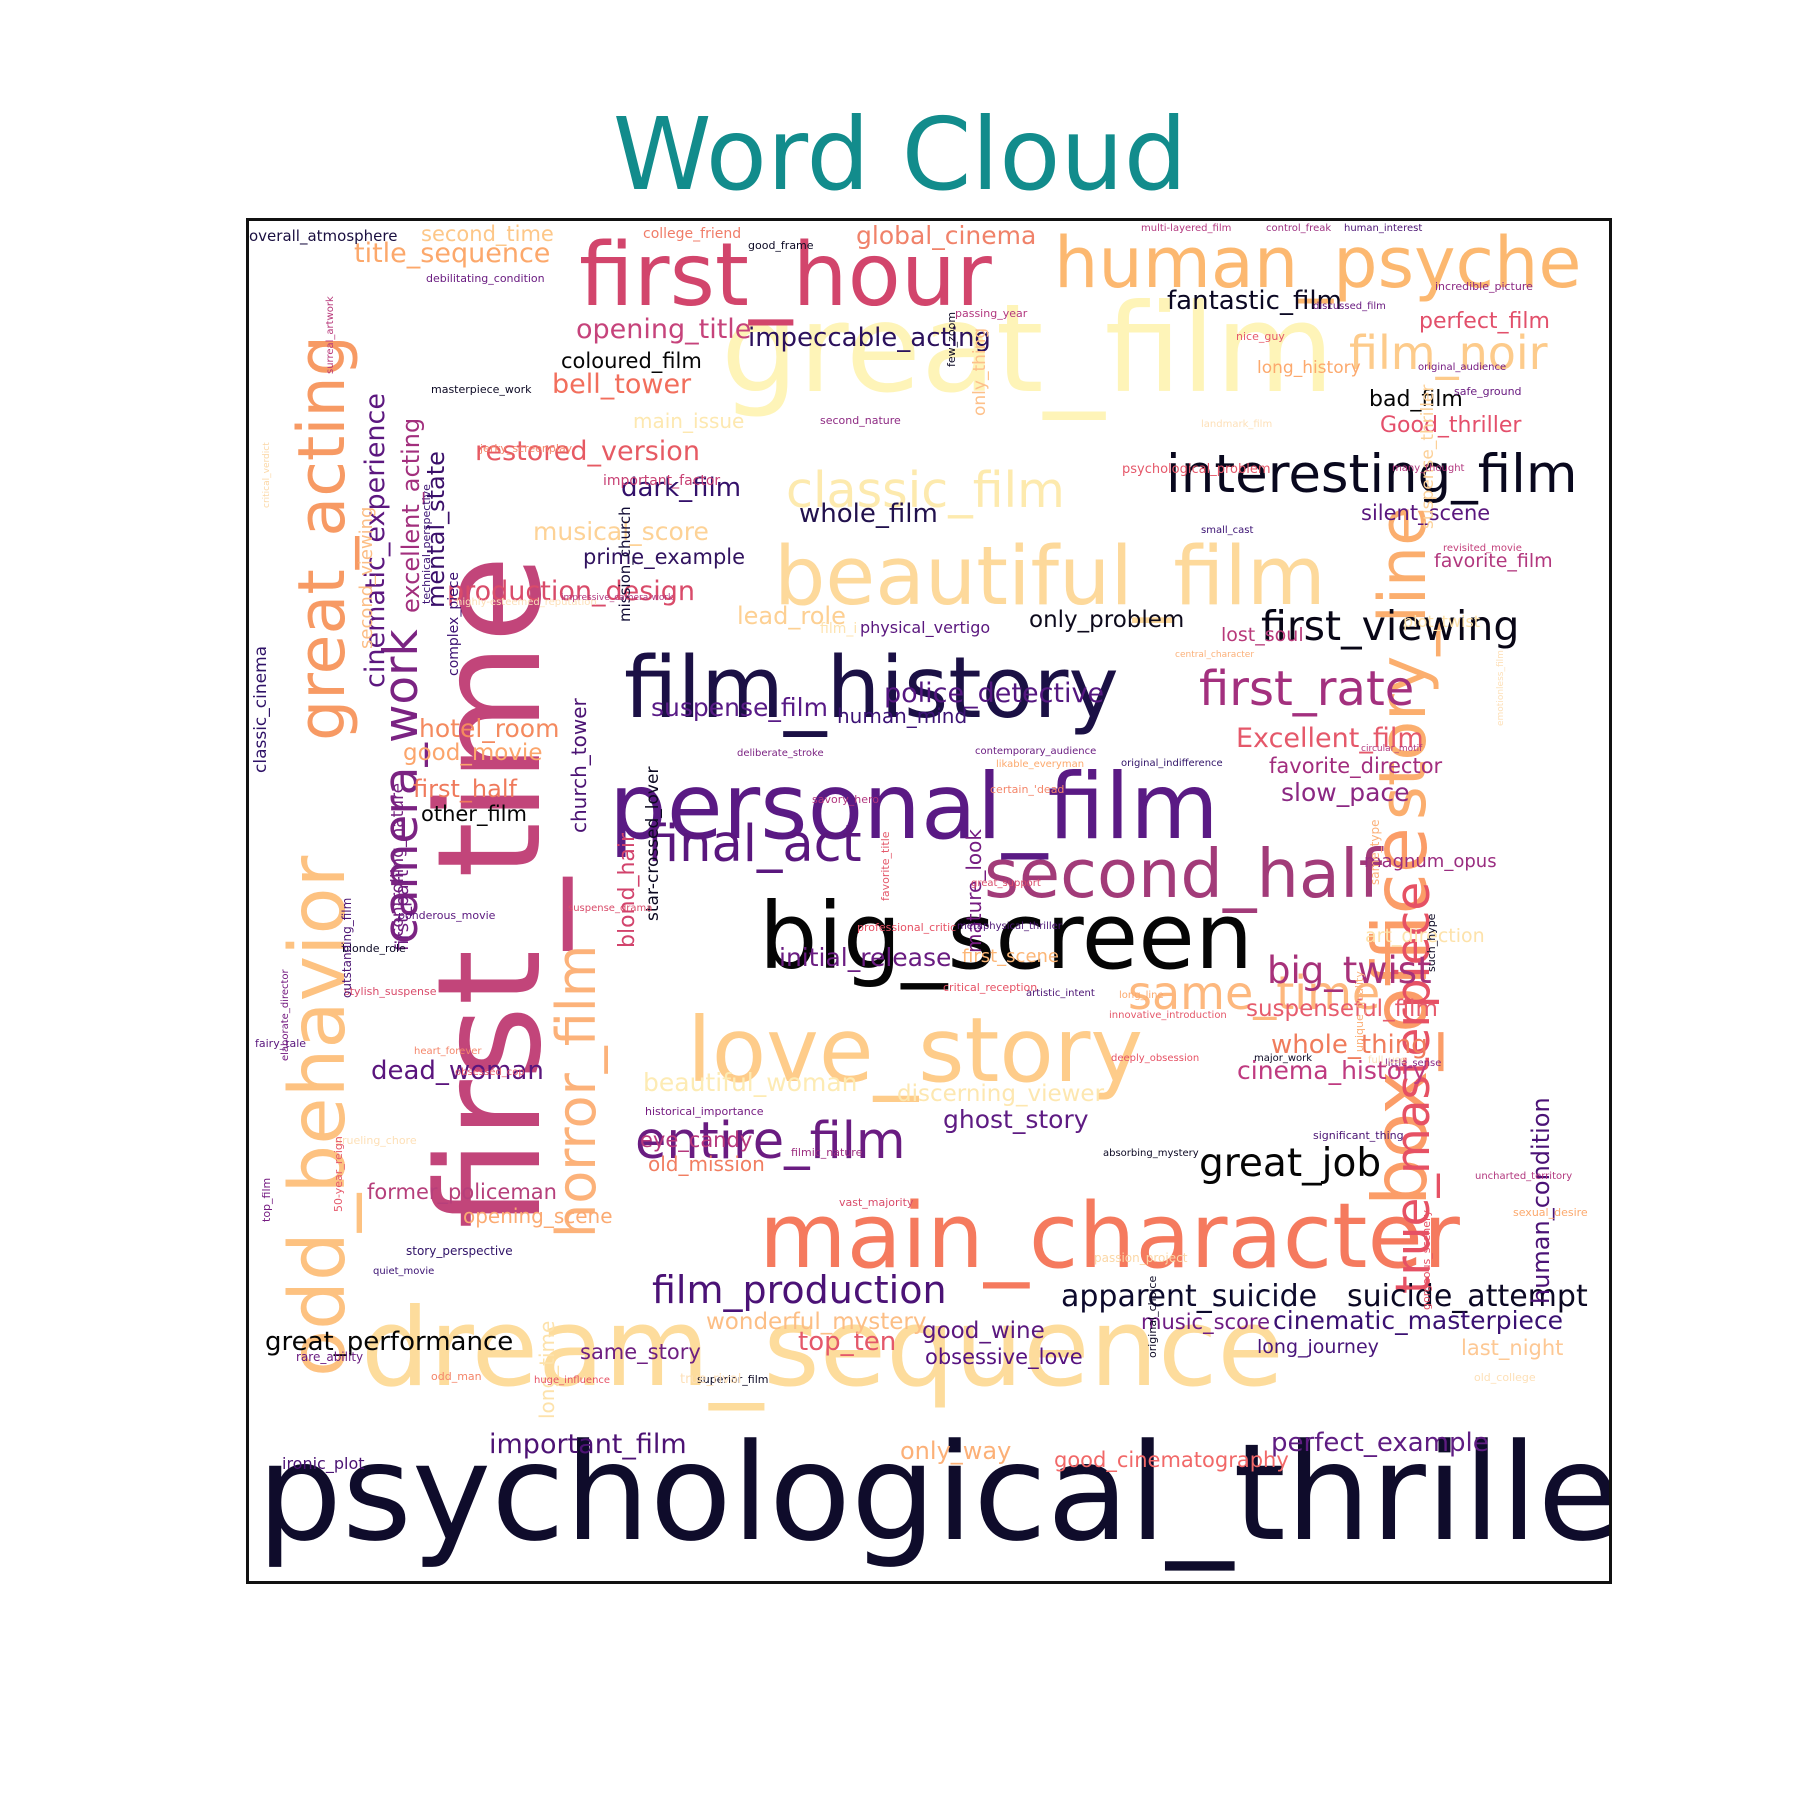 This screenshot has width=1800, height=1800. I want to click on word-whole-thing: whole_thing, so click(1349, 1045).